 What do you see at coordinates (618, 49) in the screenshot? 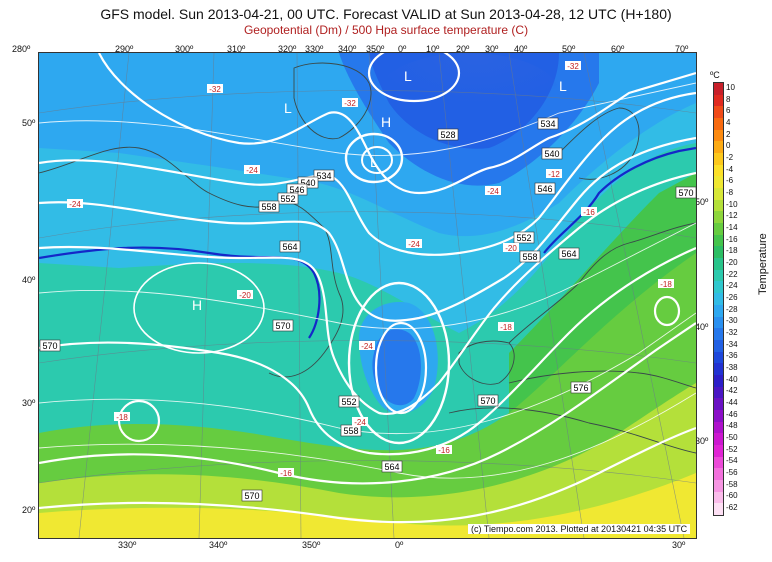
I see `lon-label: 60º` at bounding box center [618, 49].